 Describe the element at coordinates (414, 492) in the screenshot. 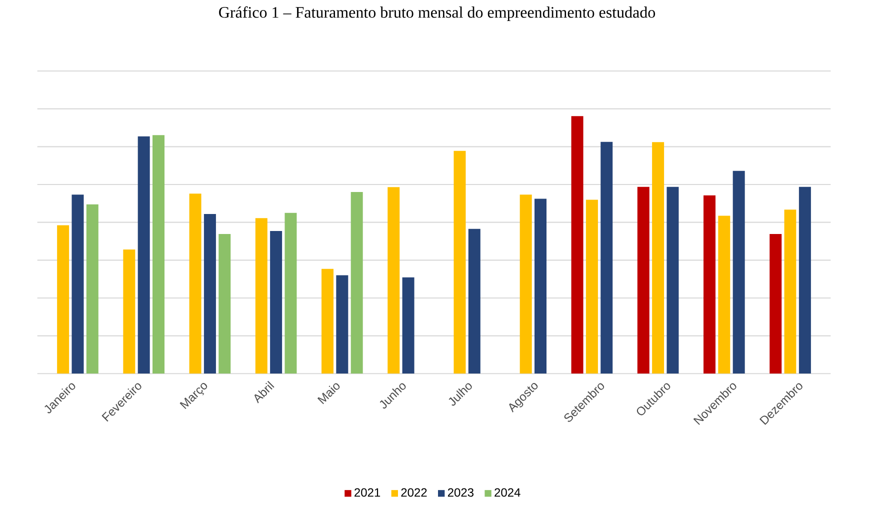

I see `legend-label: 2022` at that location.